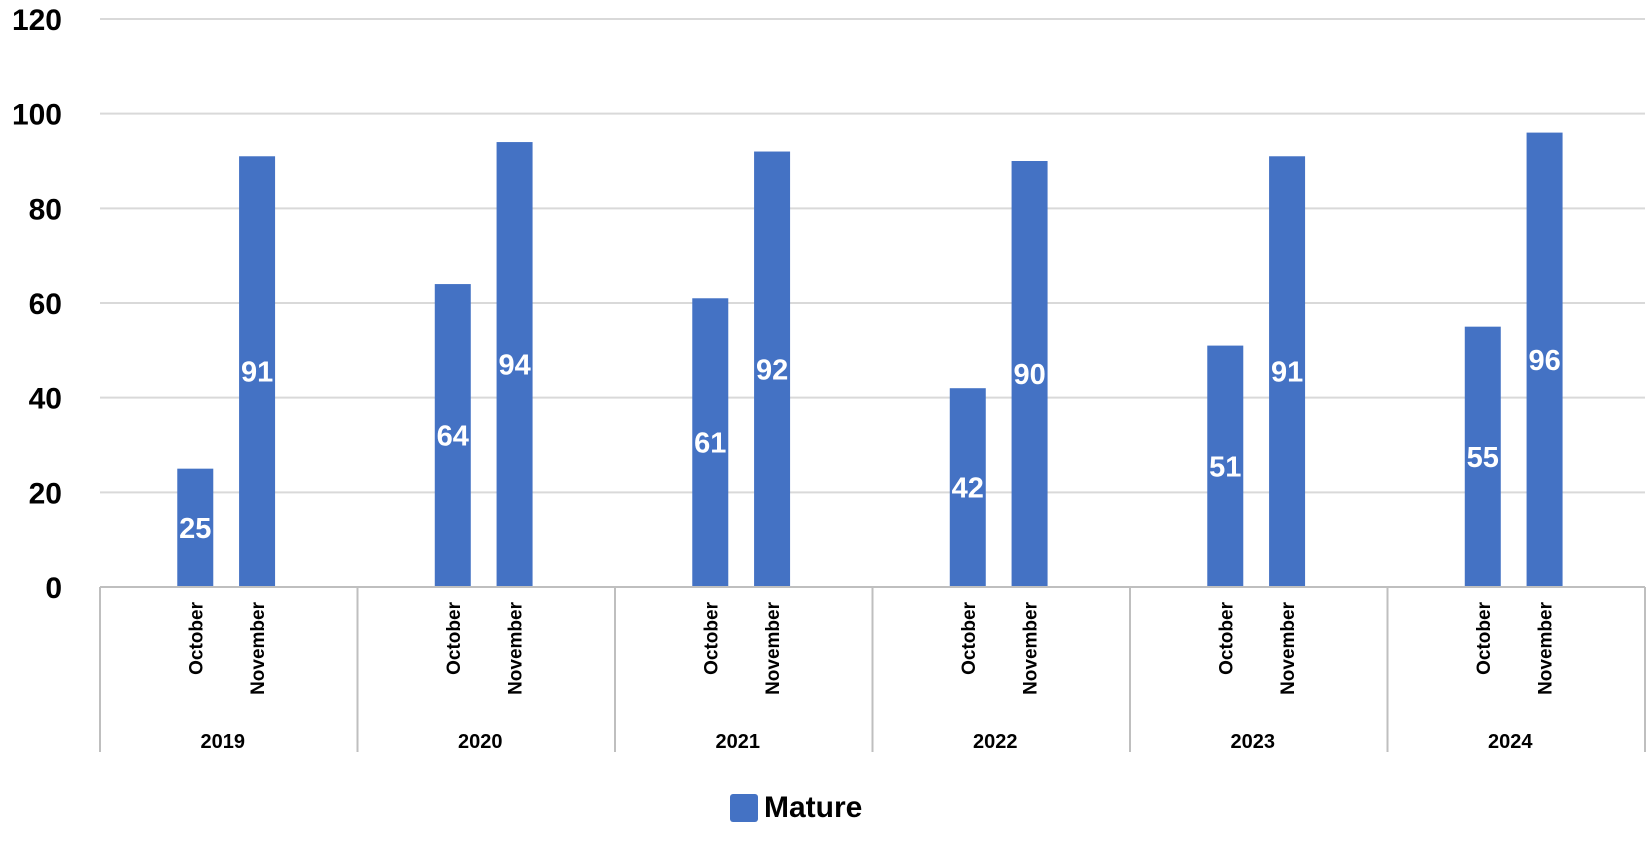 The width and height of the screenshot is (1652, 866). What do you see at coordinates (995, 742) in the screenshot?
I see `x-group-label-year: 2022` at bounding box center [995, 742].